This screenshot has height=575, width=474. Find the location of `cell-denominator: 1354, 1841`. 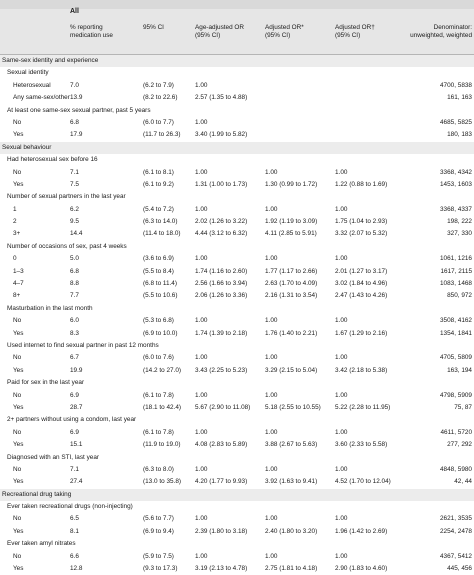

cell-denominator: 1354, 1841 is located at coordinates (456, 333).